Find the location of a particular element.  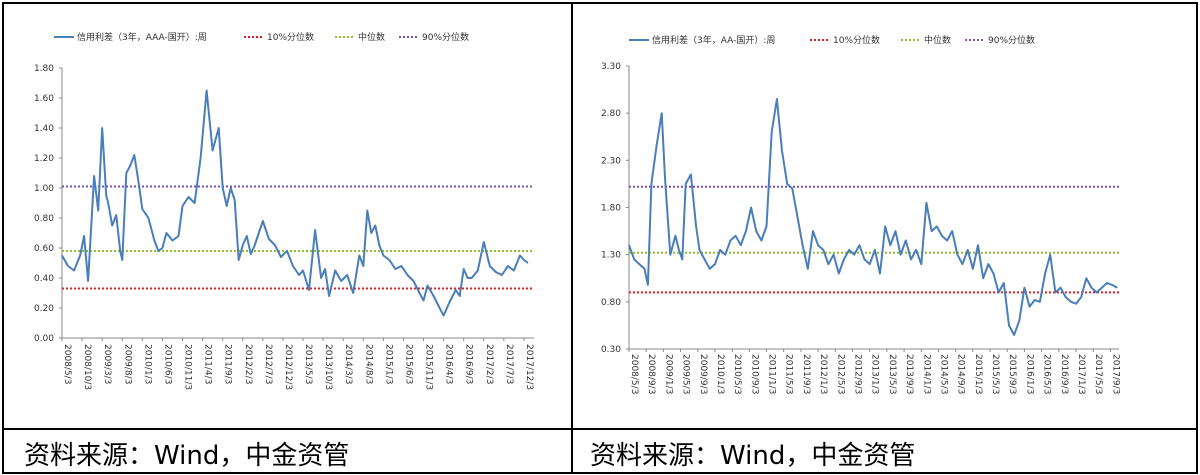

legend-label: 信用利差（3年，AA-国开）:周 is located at coordinates (713, 40).